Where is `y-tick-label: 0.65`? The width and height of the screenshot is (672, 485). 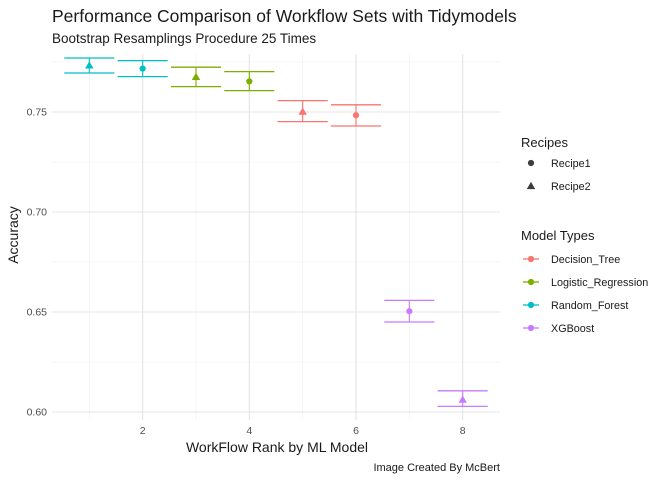
y-tick-label: 0.65 is located at coordinates (37, 313).